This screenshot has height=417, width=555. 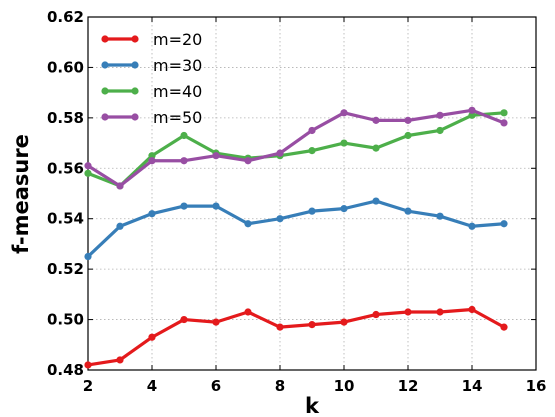 What do you see at coordinates (177, 91) in the screenshot?
I see `legend-label: m=40` at bounding box center [177, 91].